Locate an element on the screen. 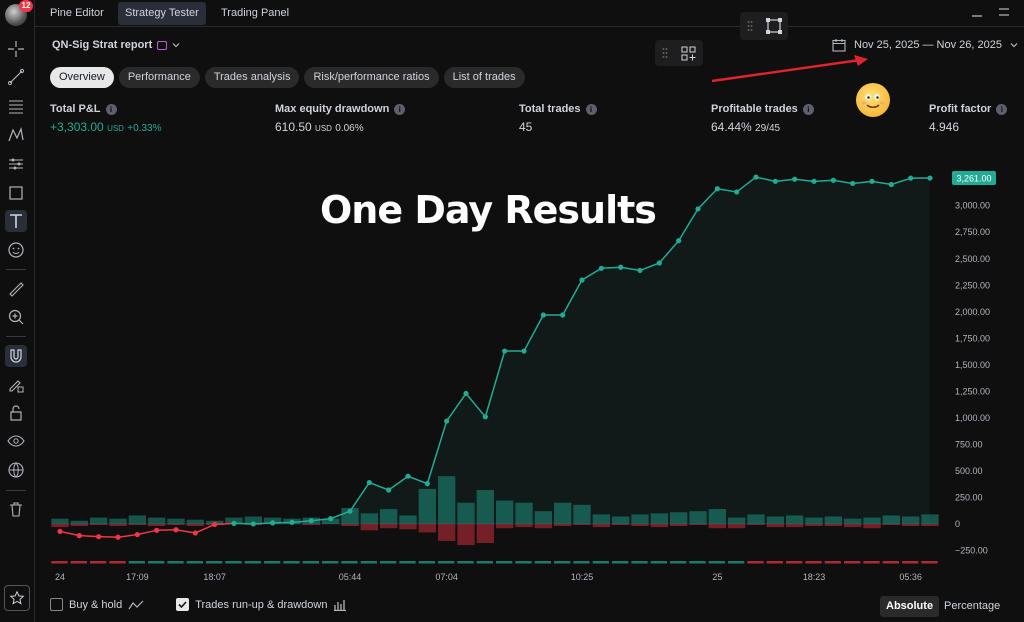  tab-risk-performance: Risk/performance ratios is located at coordinates (371, 77).